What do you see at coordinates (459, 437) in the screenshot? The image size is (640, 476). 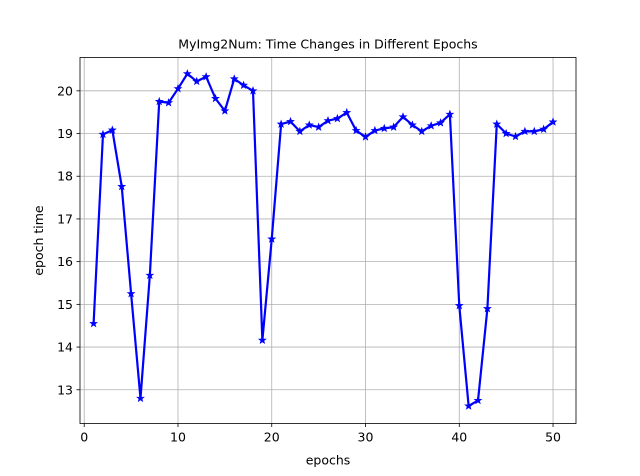 I see `x-tick-label: 40` at bounding box center [459, 437].